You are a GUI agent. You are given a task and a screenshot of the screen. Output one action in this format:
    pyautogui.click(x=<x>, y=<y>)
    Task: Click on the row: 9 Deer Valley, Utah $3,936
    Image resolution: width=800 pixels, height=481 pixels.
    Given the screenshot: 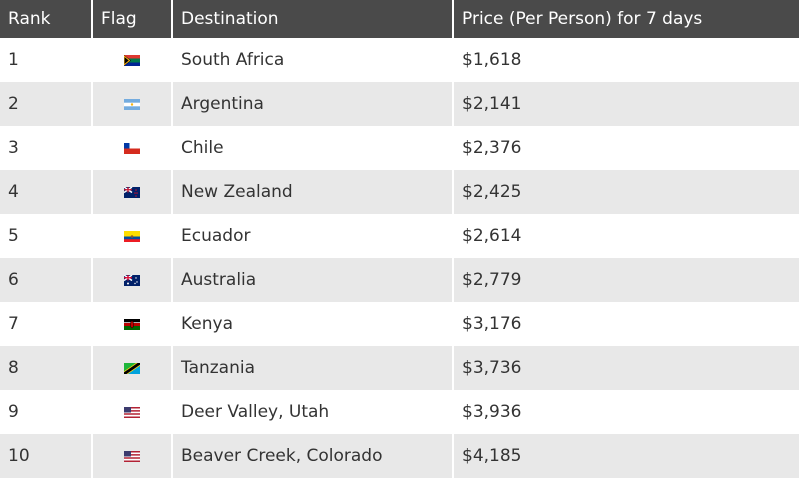 What is the action you would take?
    pyautogui.click(x=400, y=412)
    